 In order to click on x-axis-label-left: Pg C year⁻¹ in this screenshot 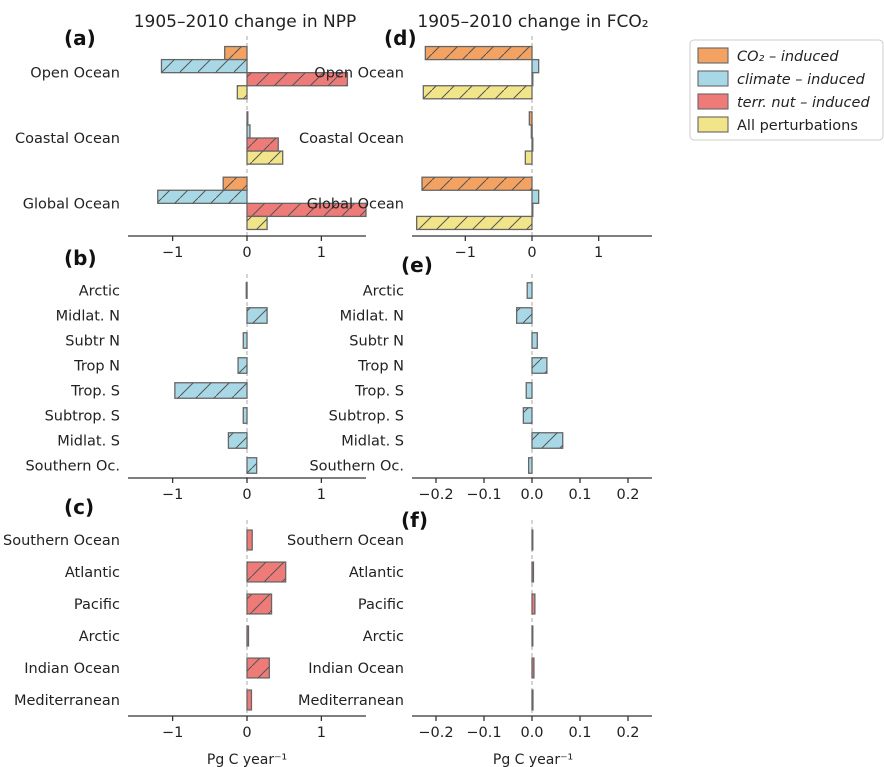, I will do `click(247, 759)`.